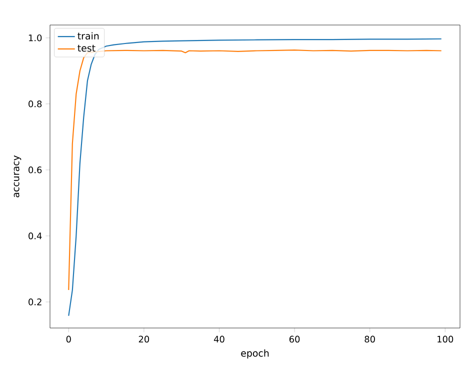 Image resolution: width=474 pixels, height=374 pixels. Describe the element at coordinates (68, 339) in the screenshot. I see `x-tick-label: 0` at that location.